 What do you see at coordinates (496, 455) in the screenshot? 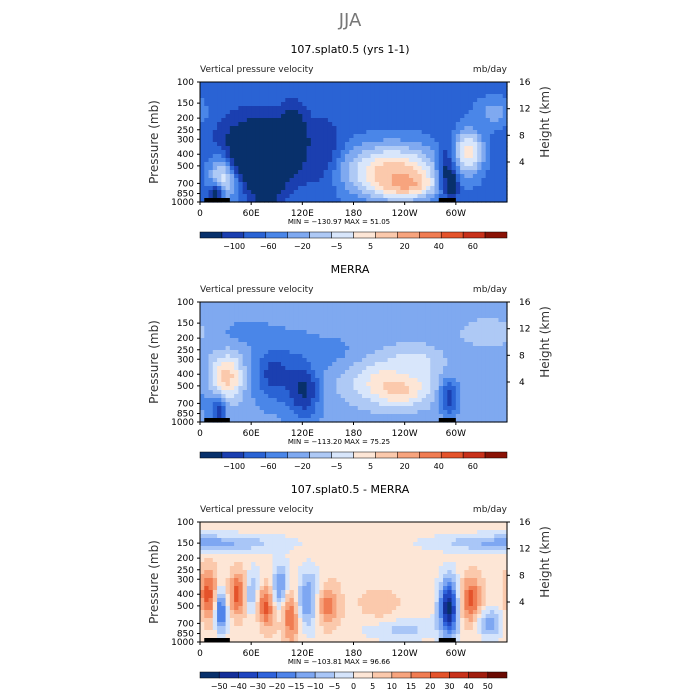
I see `colorbar-swatch` at bounding box center [496, 455].